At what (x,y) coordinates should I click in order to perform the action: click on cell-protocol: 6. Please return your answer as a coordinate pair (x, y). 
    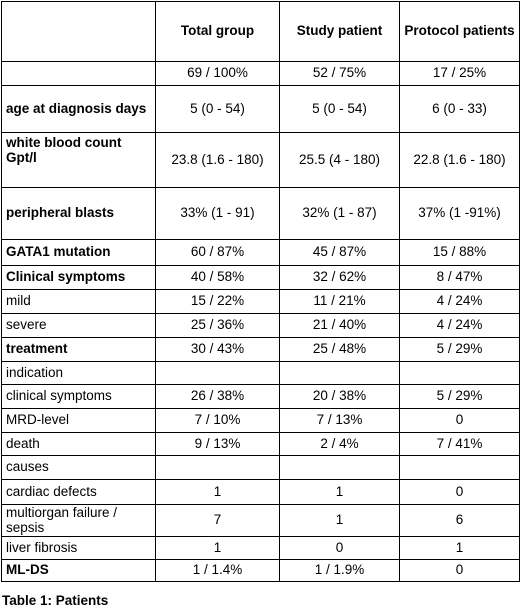
    Looking at the image, I should click on (459, 520).